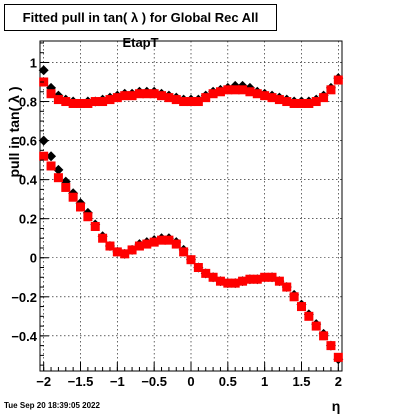 Image resolution: width=400 pixels, height=414 pixels. Describe the element at coordinates (336, 406) in the screenshot. I see `x-axis-title: η` at that location.